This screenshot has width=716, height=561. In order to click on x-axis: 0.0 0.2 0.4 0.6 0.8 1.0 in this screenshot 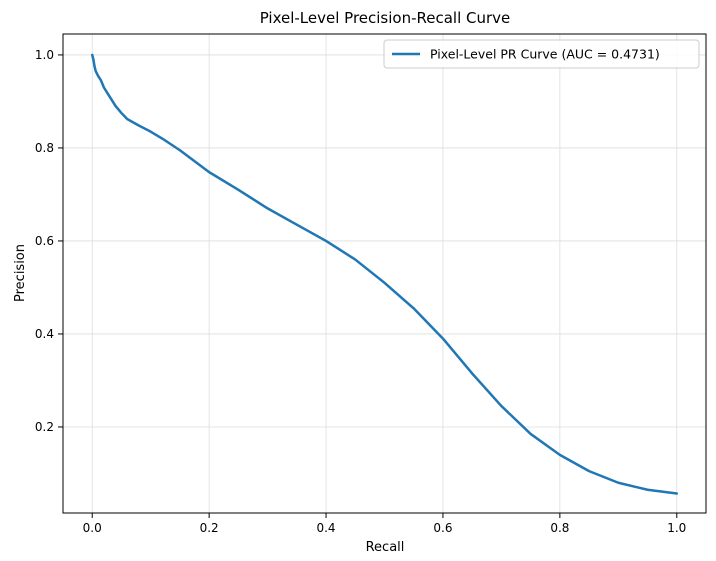, I will do `click(384, 524)`.